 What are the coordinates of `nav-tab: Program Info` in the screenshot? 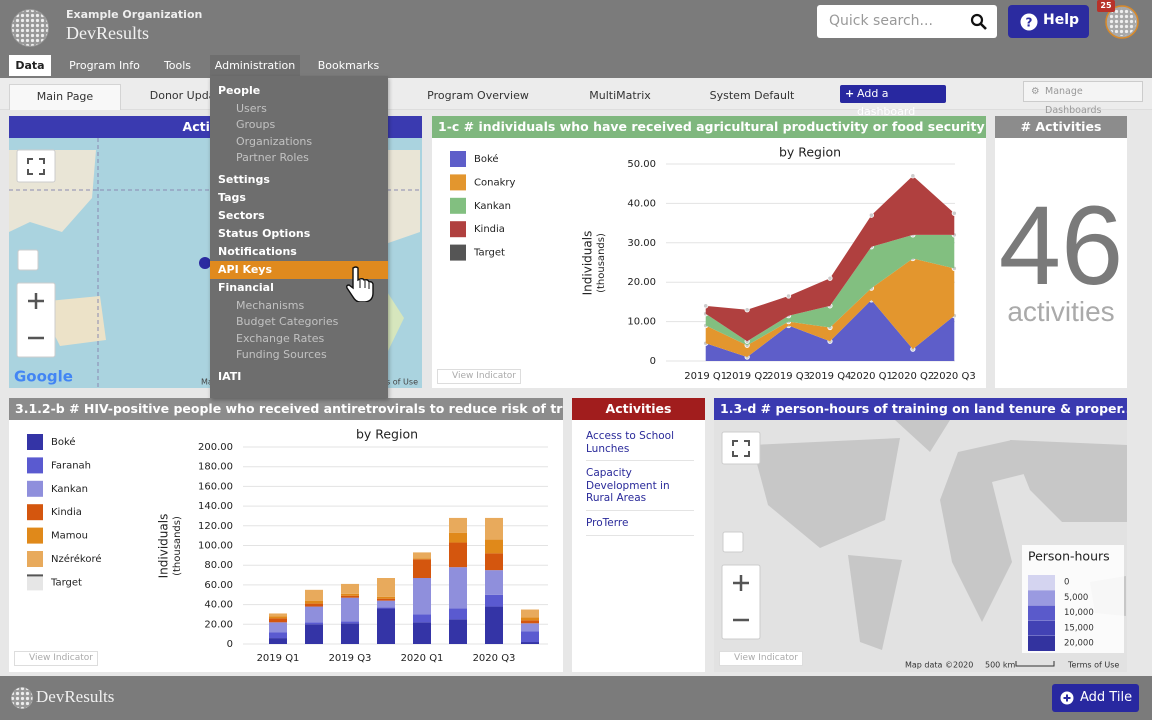 It's located at (104, 65).